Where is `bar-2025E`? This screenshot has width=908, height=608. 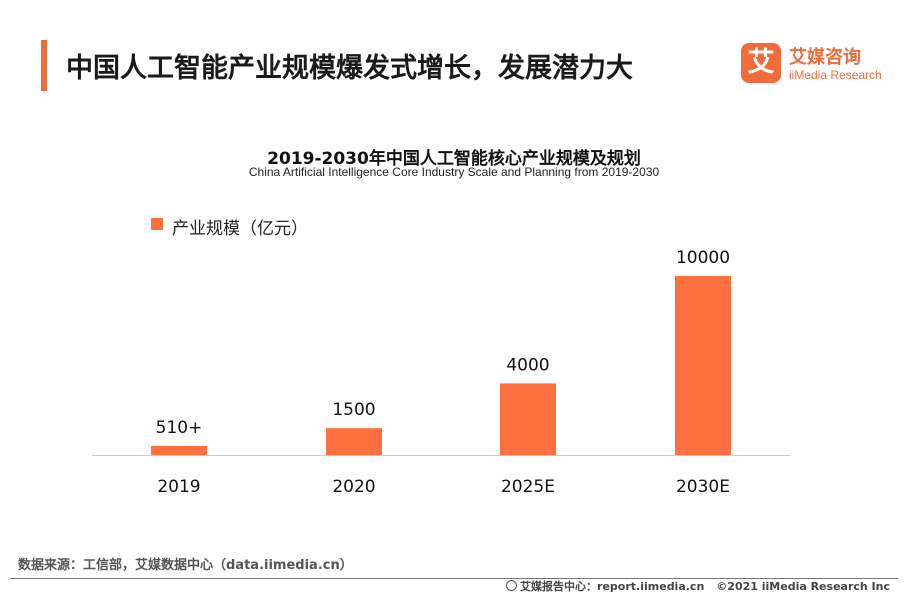 bar-2025E is located at coordinates (528, 419).